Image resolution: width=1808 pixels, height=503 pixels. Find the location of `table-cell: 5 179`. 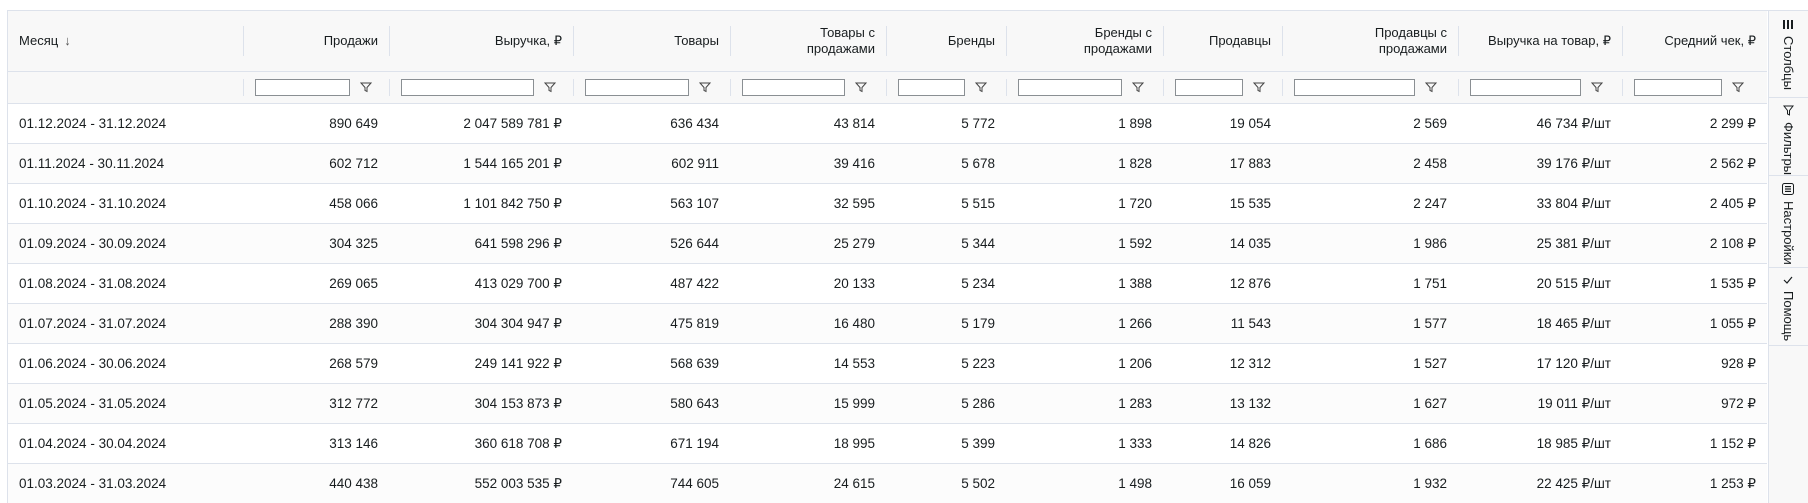

table-cell: 5 179 is located at coordinates (946, 324).